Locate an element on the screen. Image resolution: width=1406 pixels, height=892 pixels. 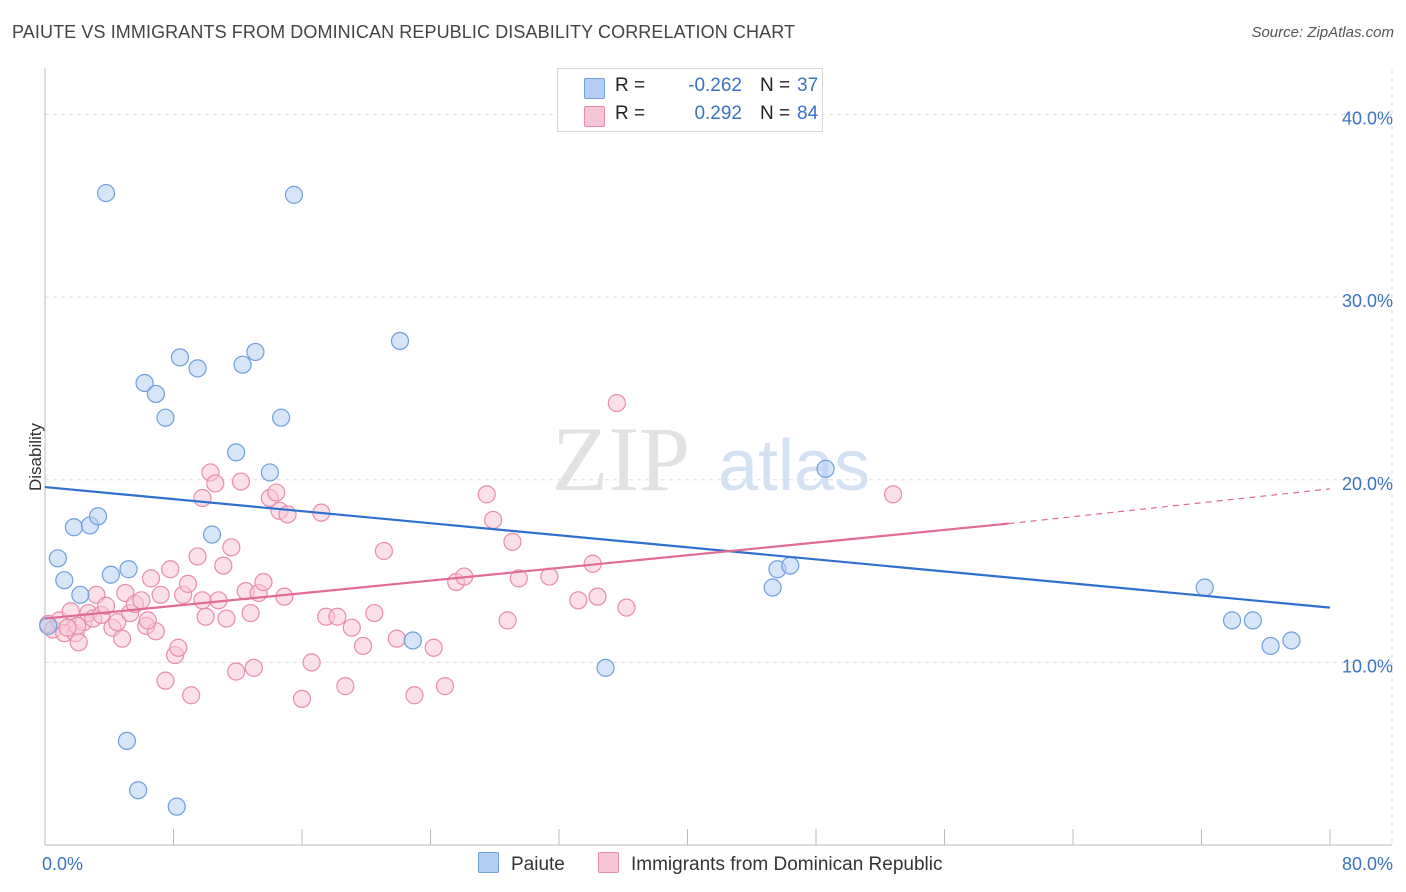
trend-lines is located at coordinates (687, 552).